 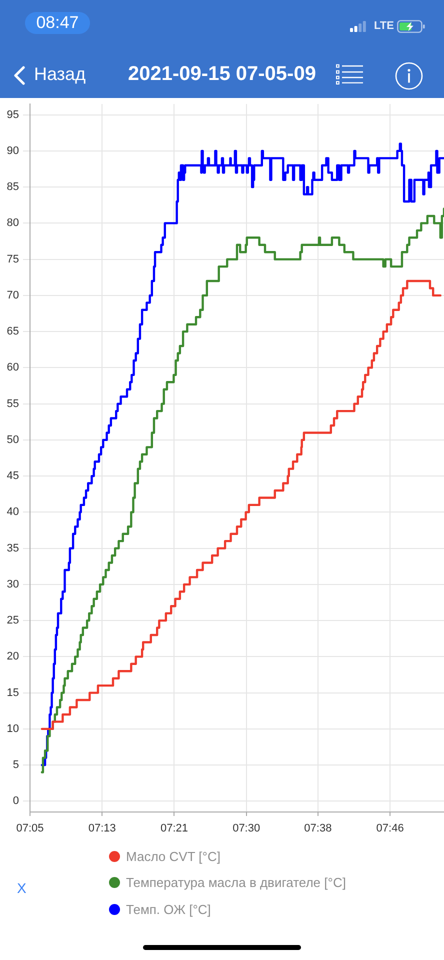 What do you see at coordinates (12, 728) in the screenshot?
I see `y-tick-label: 10` at bounding box center [12, 728].